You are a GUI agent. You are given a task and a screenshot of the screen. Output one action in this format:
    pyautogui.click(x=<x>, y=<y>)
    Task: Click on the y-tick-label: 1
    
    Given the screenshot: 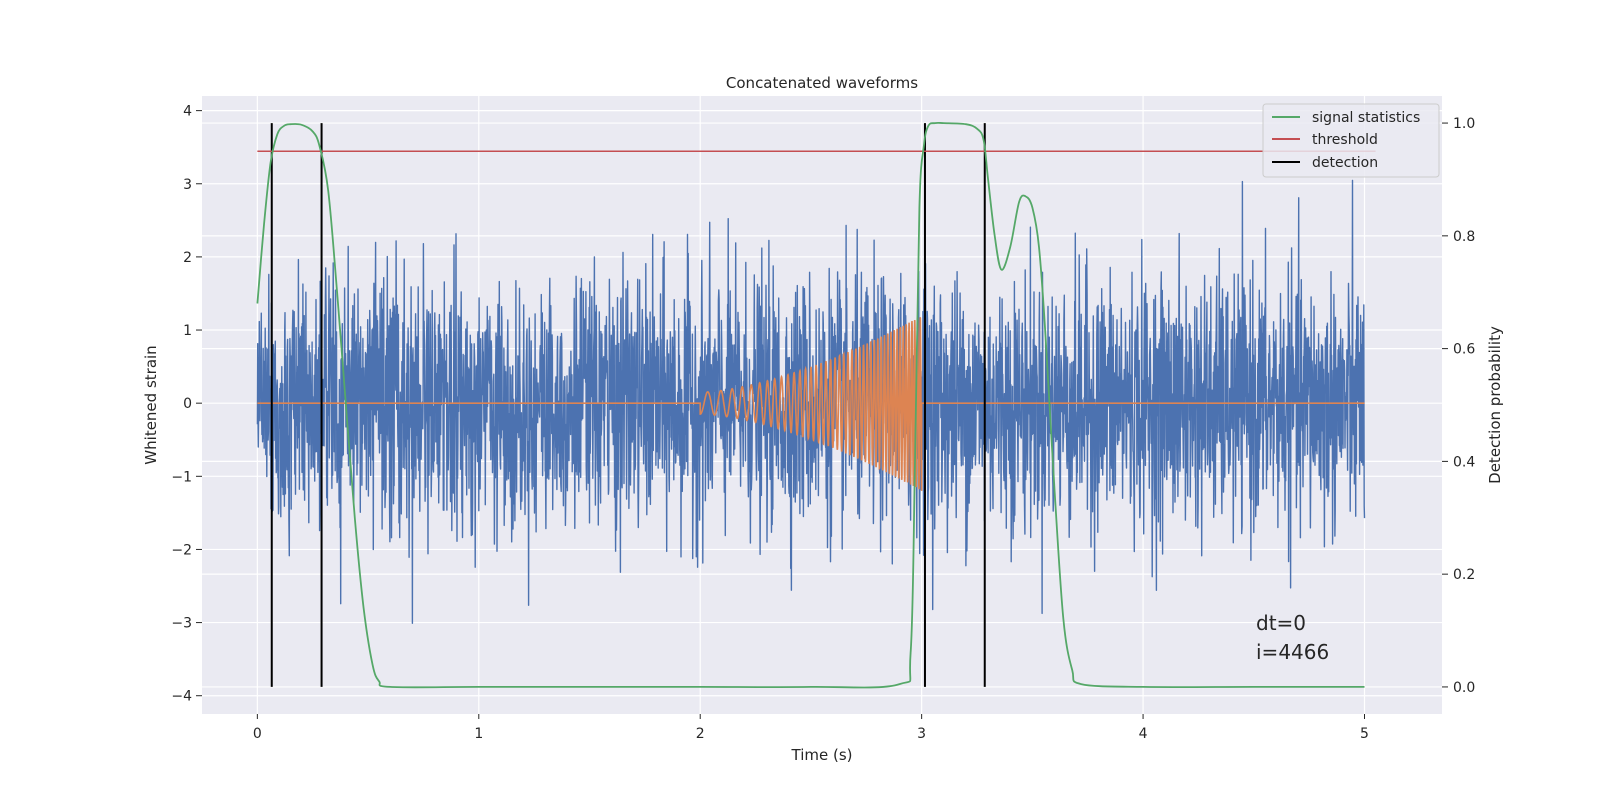 What is the action you would take?
    pyautogui.click(x=187, y=331)
    